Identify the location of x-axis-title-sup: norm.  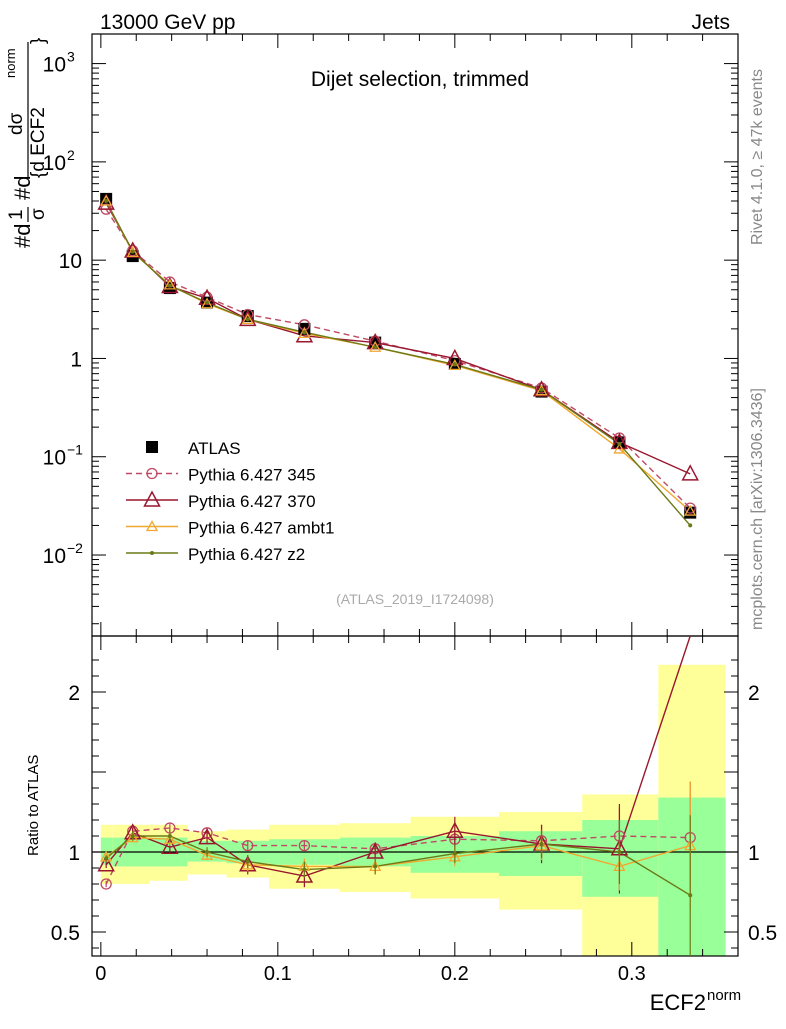
(724, 995).